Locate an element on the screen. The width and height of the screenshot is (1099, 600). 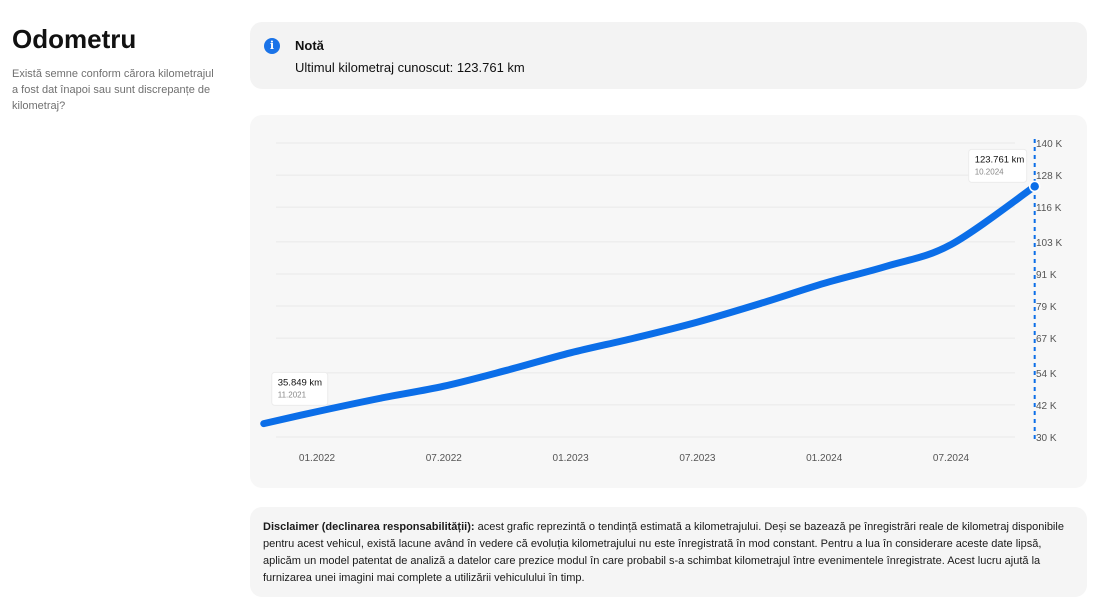
y-tick-label: 116 K is located at coordinates (1049, 208).